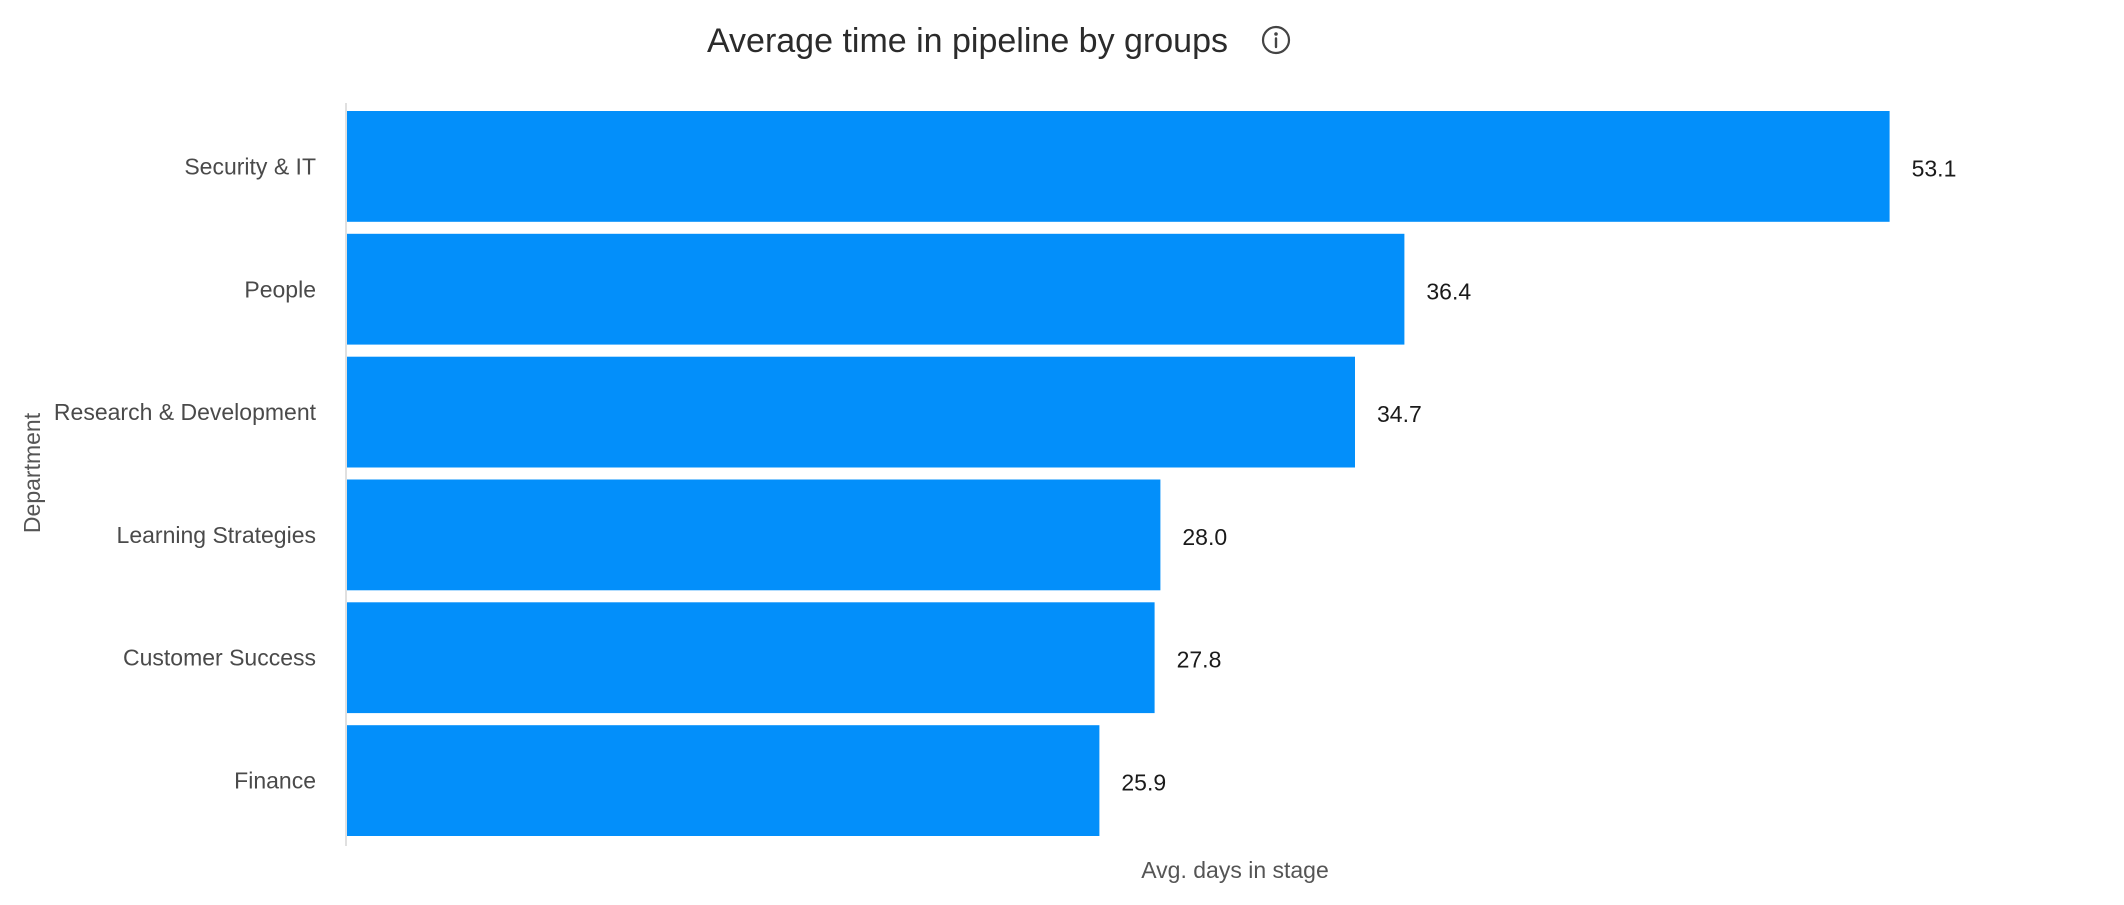  I want to click on bar-finance, so click(723, 780).